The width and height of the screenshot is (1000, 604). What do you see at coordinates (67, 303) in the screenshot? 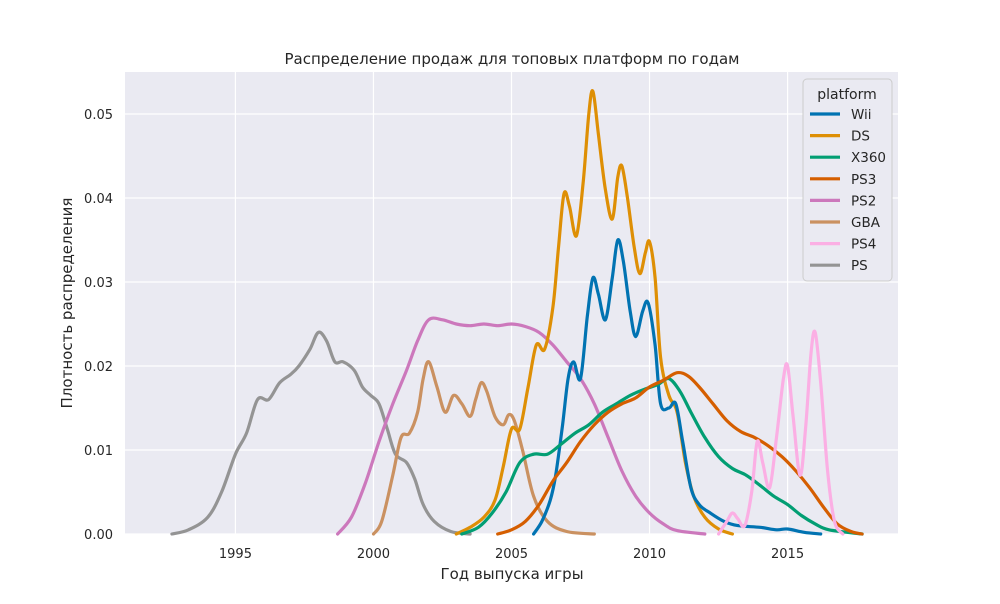
I see `y-axis-label: Плотность распределения` at bounding box center [67, 303].